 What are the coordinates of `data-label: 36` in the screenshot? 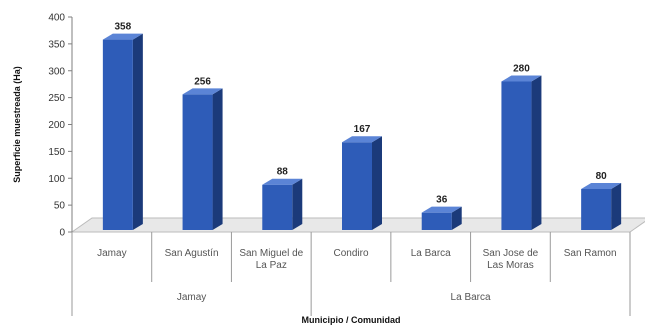 It's located at (442, 200).